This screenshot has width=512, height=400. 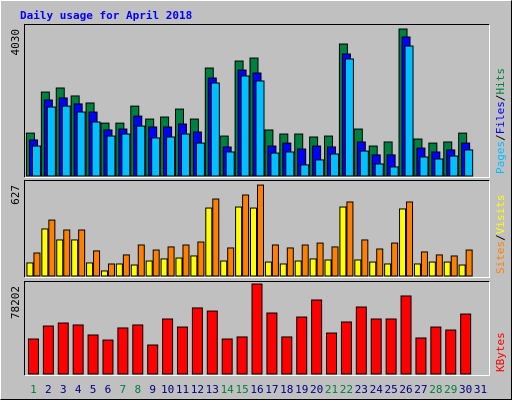 What do you see at coordinates (377, 389) in the screenshot?
I see `x-tick-label: 24` at bounding box center [377, 389].